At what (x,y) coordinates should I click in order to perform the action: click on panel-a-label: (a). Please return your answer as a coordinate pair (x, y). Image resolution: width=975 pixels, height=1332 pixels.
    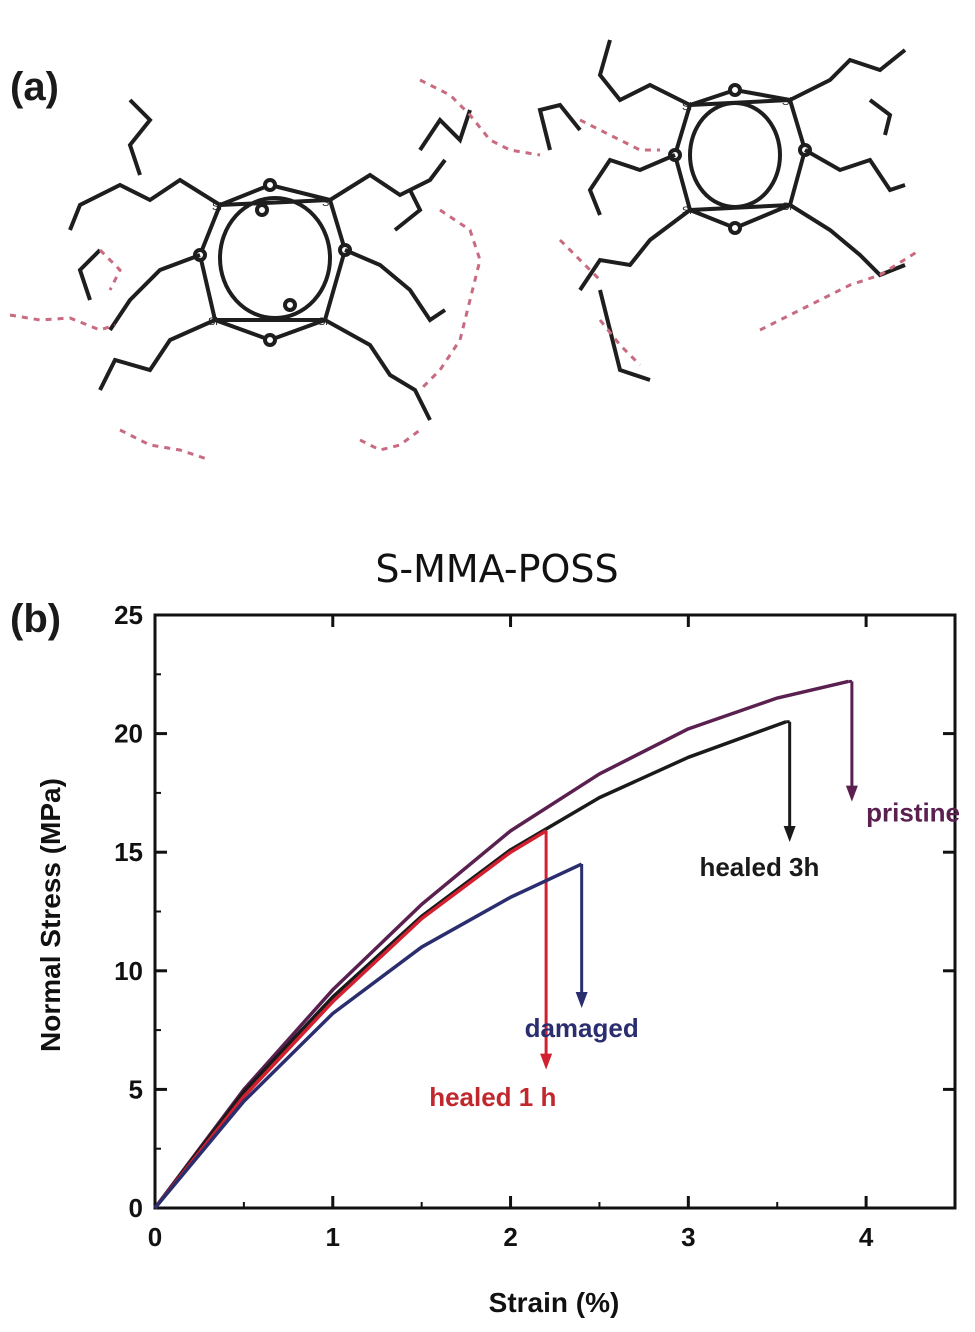
    Looking at the image, I should click on (34, 87).